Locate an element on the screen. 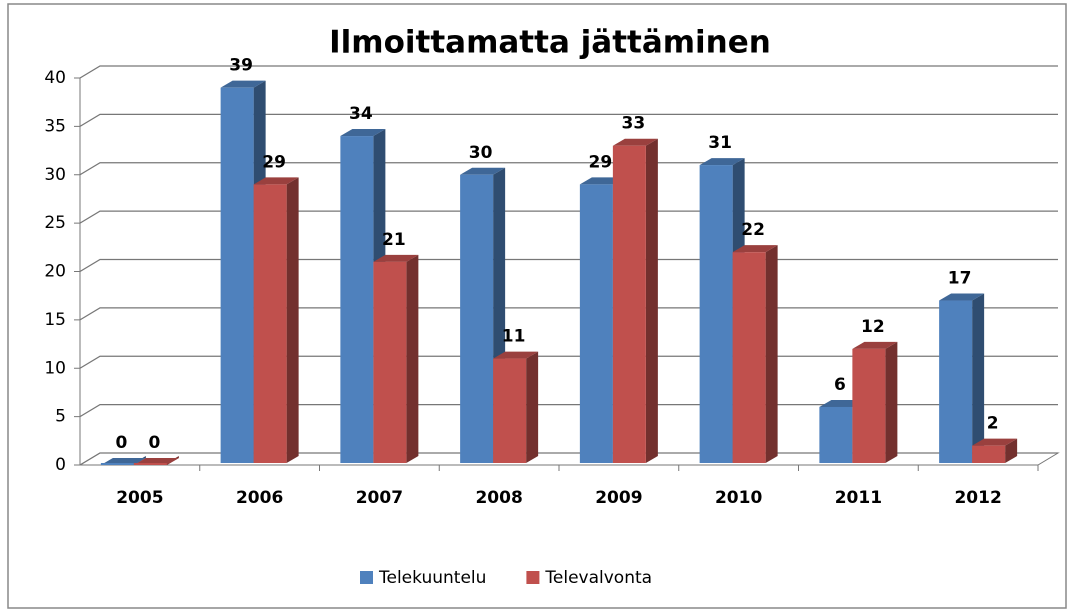  data-label: 33 is located at coordinates (634, 124).